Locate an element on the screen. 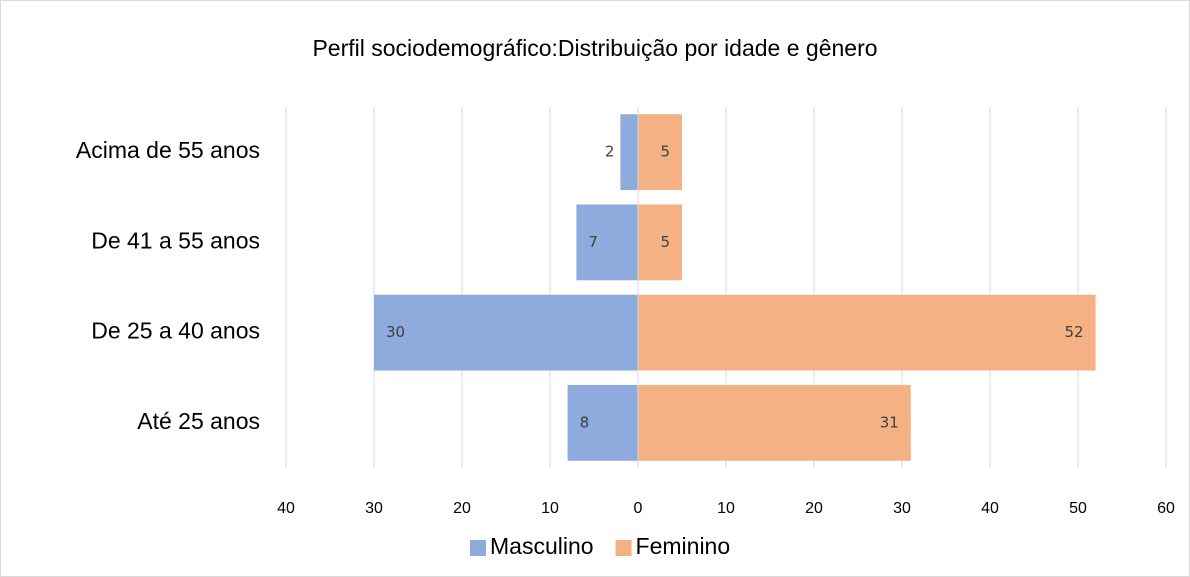  y-tick-label: De 25 a 40 anos is located at coordinates (175, 331).